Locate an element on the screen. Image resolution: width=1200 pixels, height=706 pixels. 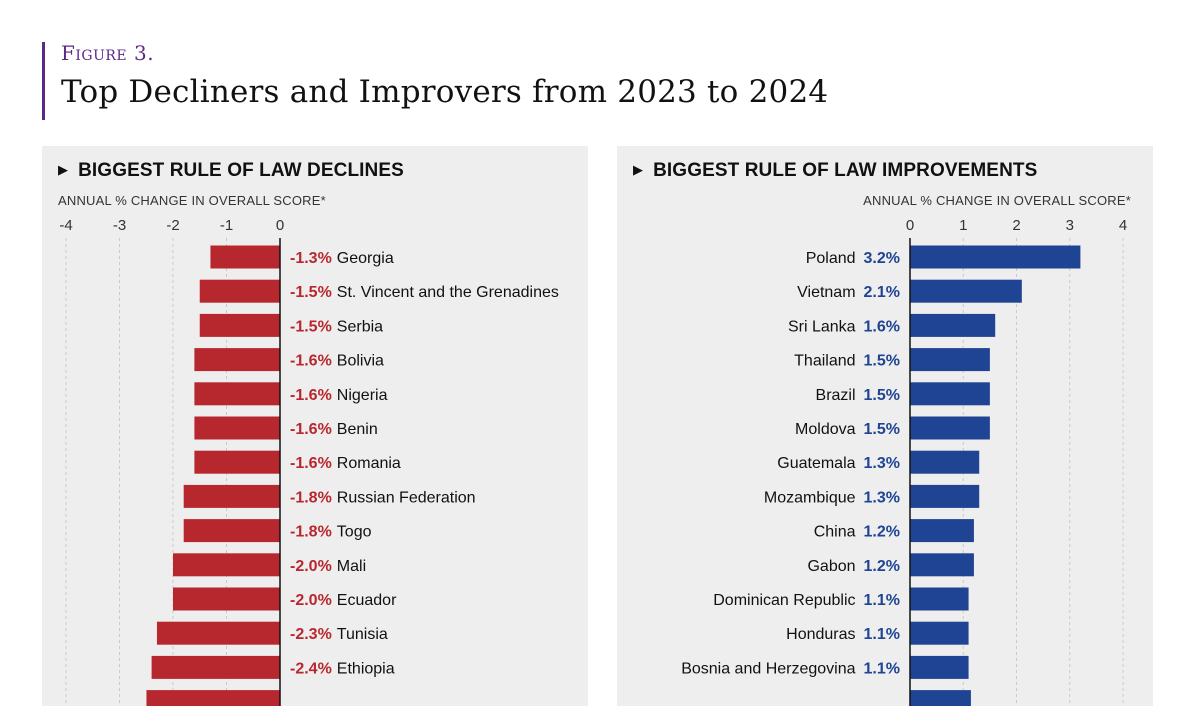
category-label: Ecuador is located at coordinates (367, 600).